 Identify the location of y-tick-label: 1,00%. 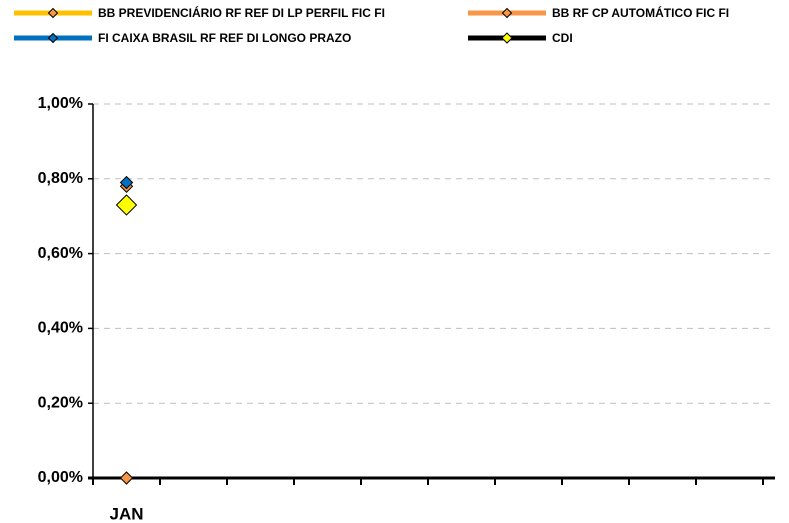
(60, 103).